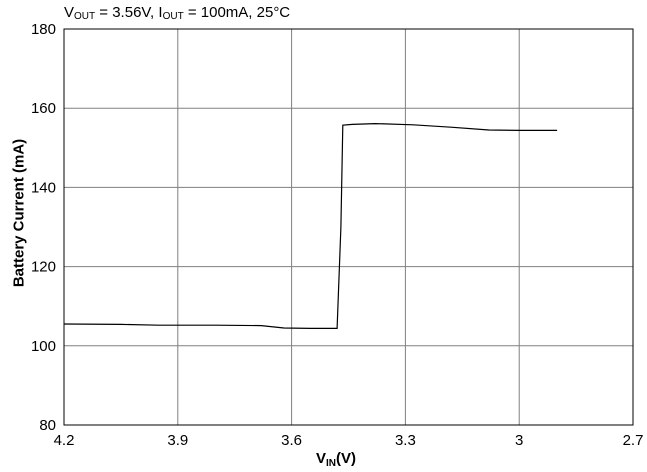 The image size is (647, 472). Describe the element at coordinates (43, 267) in the screenshot. I see `y-tick-label: 120` at that location.